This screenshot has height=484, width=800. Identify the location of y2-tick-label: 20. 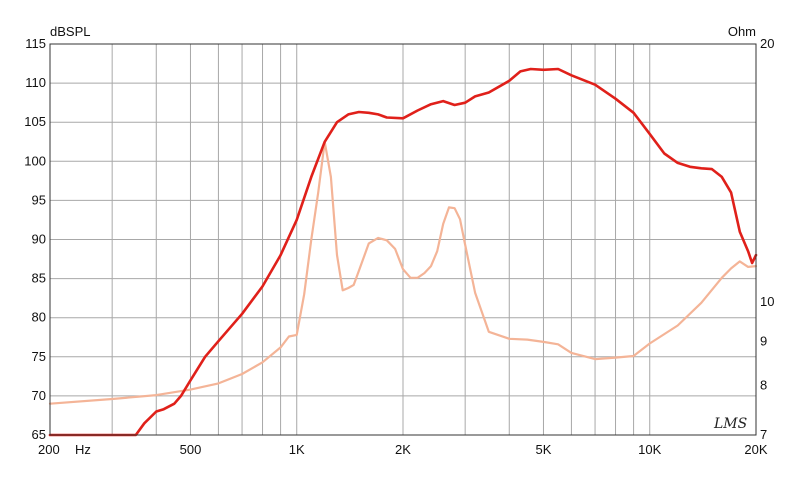
(767, 43).